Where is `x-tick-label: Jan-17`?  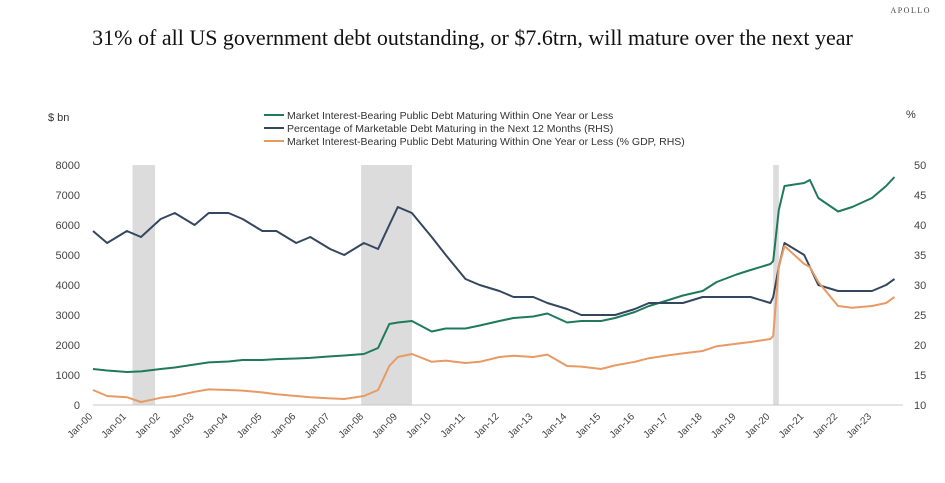 x-tick-label: Jan-17 is located at coordinates (656, 426).